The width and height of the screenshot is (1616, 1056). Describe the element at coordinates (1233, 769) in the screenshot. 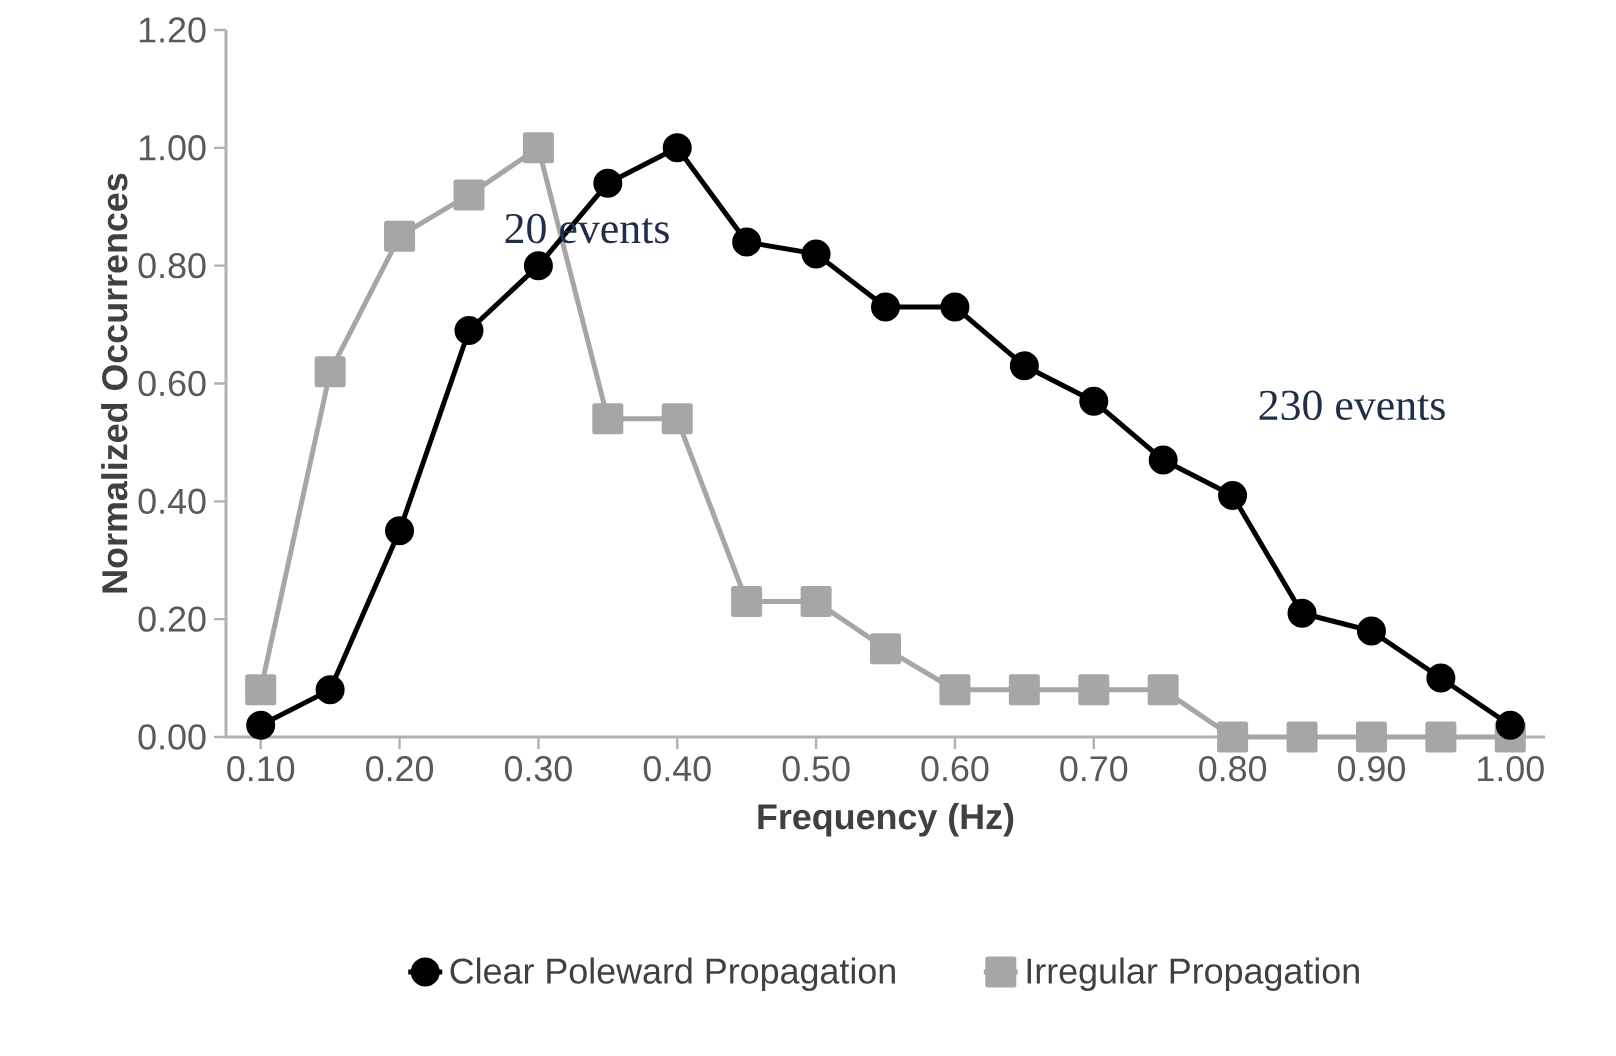

I see `x-tick-label: 0.80` at that location.